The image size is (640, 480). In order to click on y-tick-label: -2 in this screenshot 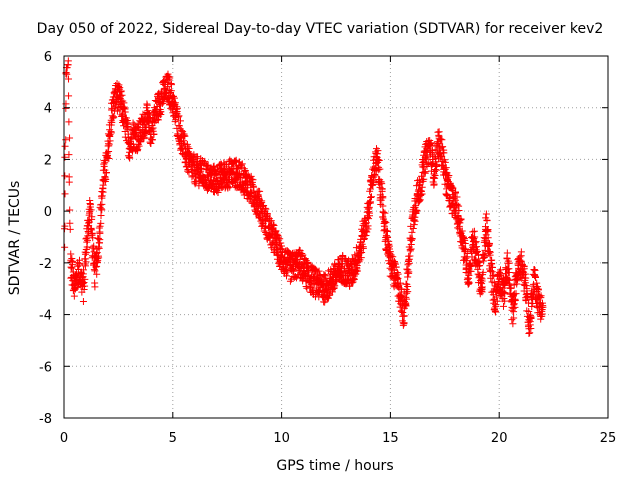, I will do `click(45, 264)`.